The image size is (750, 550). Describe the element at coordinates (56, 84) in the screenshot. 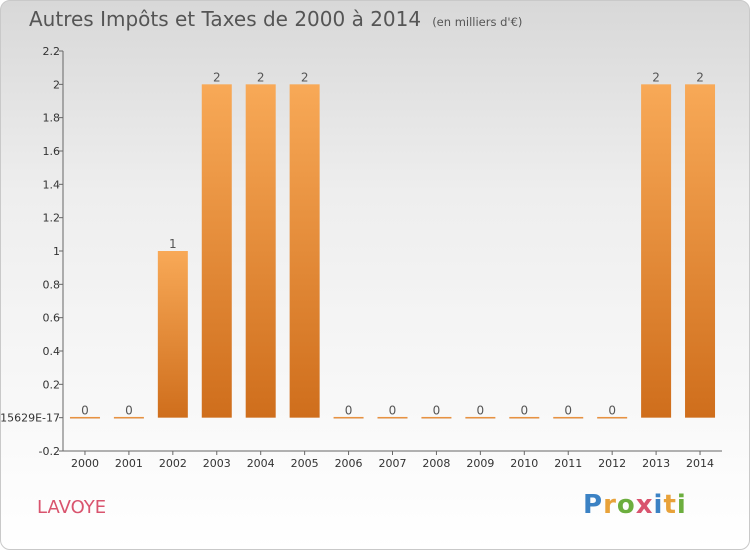

I see `y-tick-label: 2` at that location.